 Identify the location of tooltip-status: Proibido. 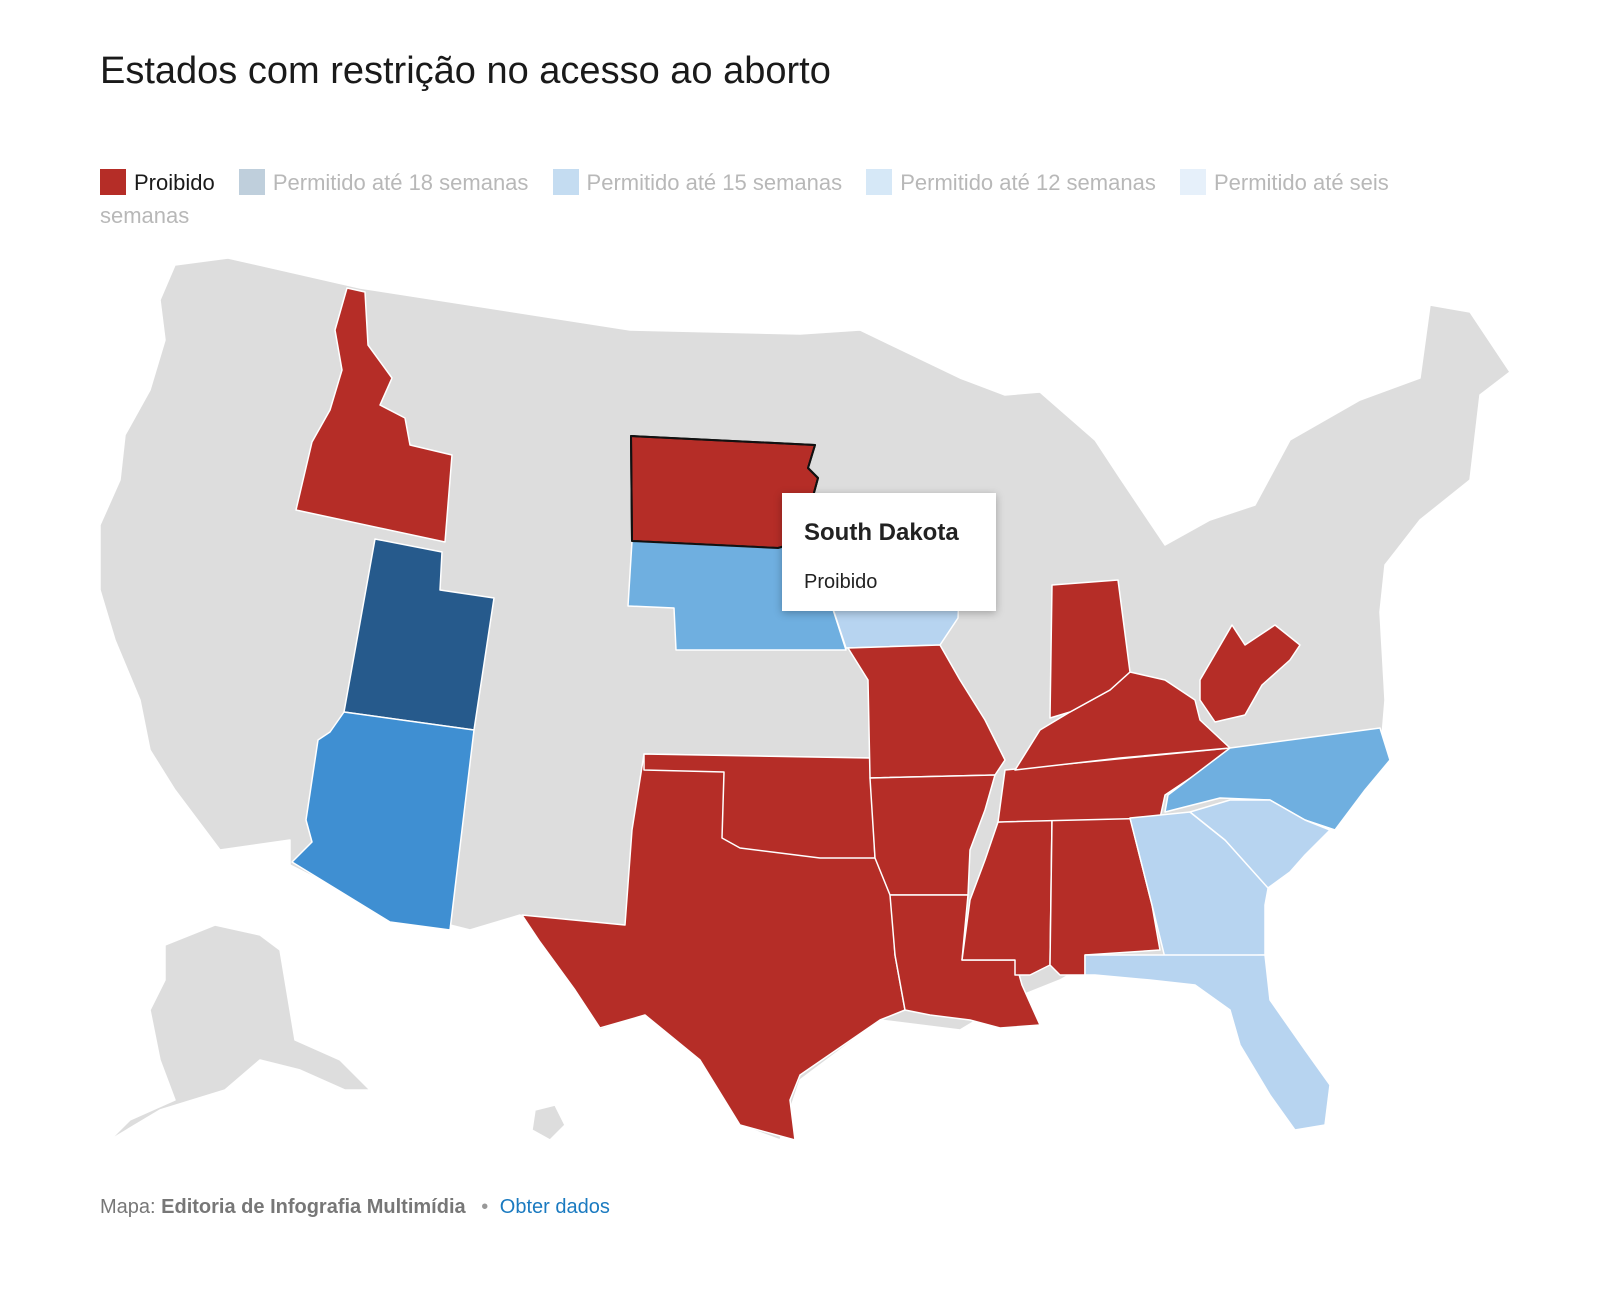
(841, 582).